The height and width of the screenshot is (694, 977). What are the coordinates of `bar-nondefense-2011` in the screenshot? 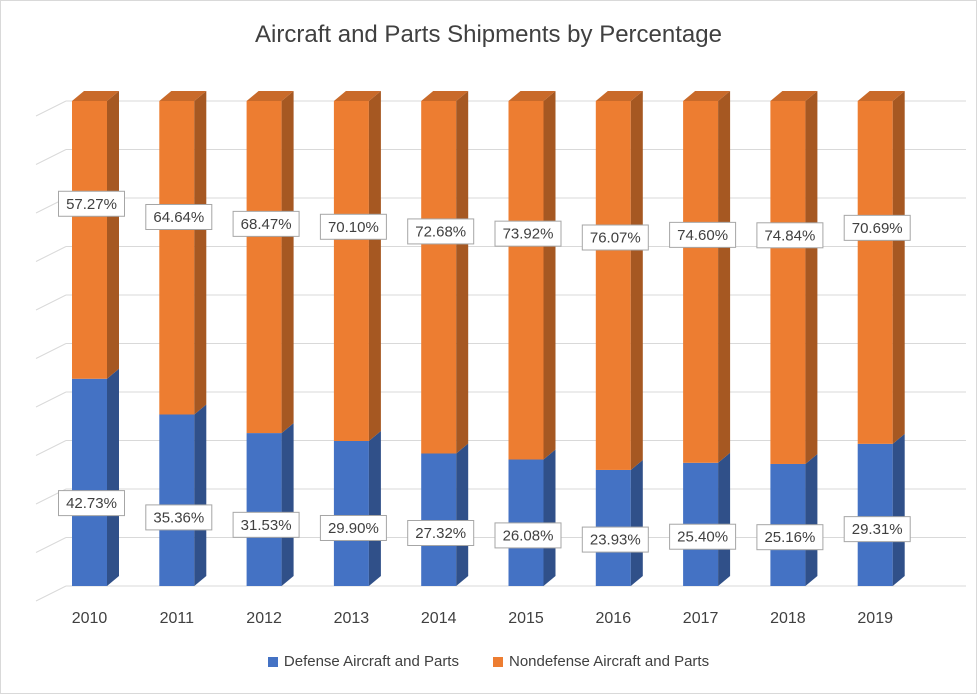 It's located at (177, 258).